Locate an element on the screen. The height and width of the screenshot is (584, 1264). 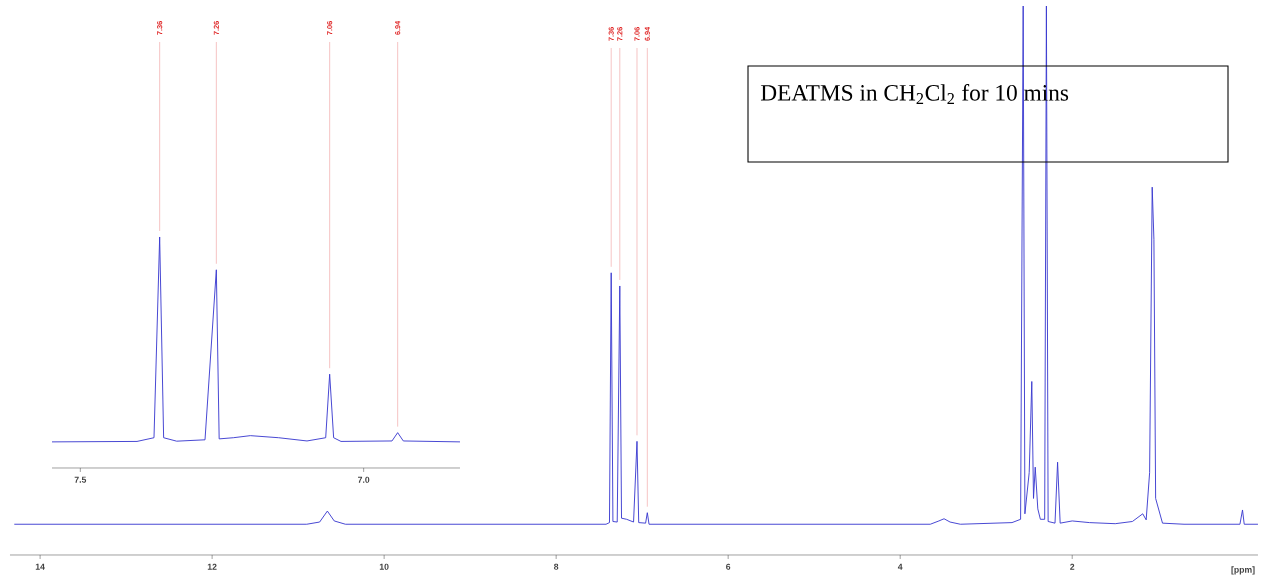
x-tick-label: 7.0 is located at coordinates (364, 479).